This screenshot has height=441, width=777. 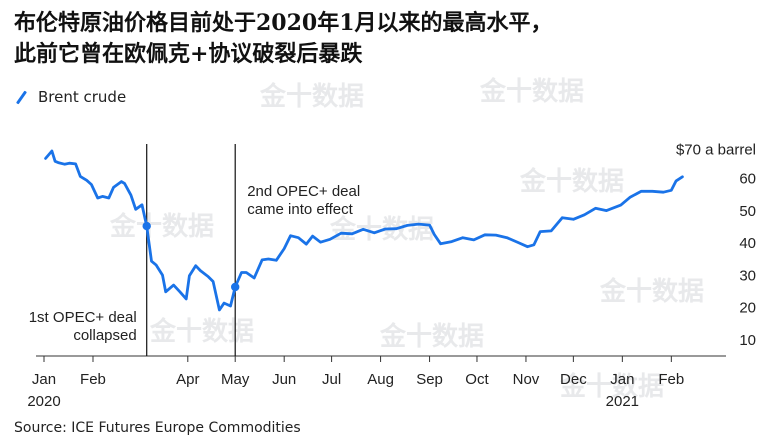 I want to click on event-label-2-line-1: 2nd OPEC+ deal, so click(x=303, y=191).